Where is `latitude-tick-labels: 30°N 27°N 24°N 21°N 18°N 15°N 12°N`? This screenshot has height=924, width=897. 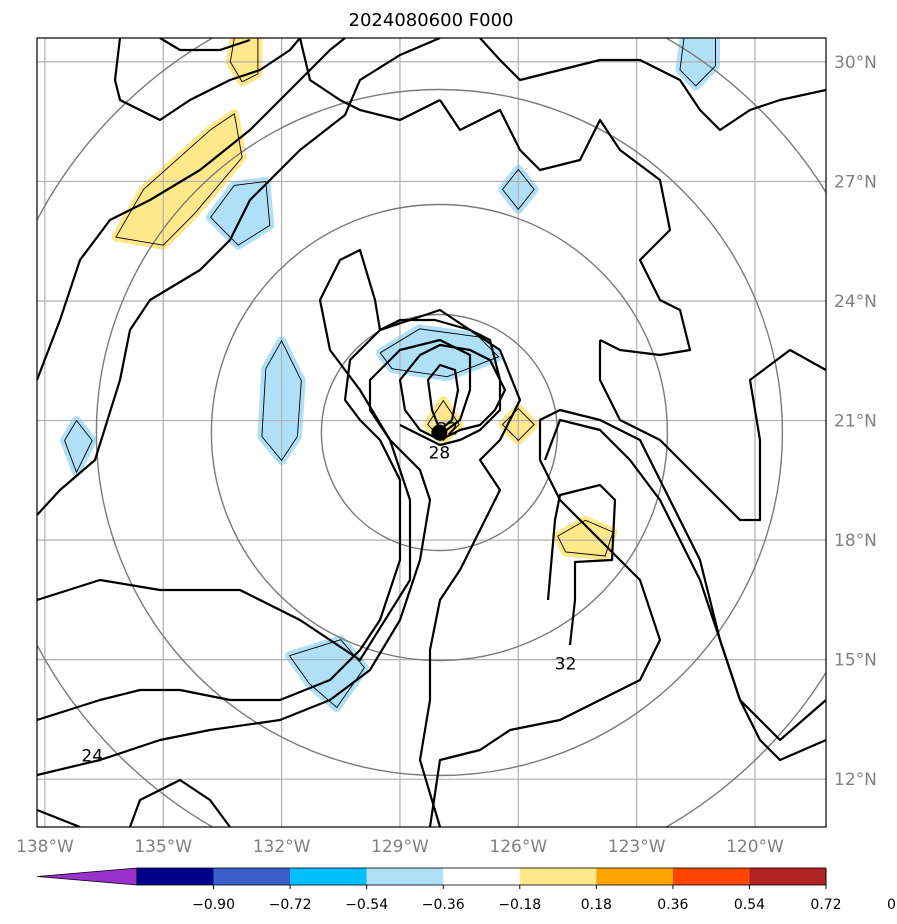
latitude-tick-labels: 30°N 27°N 24°N 21°N 18°N 15°N 12°N is located at coordinates (855, 421).